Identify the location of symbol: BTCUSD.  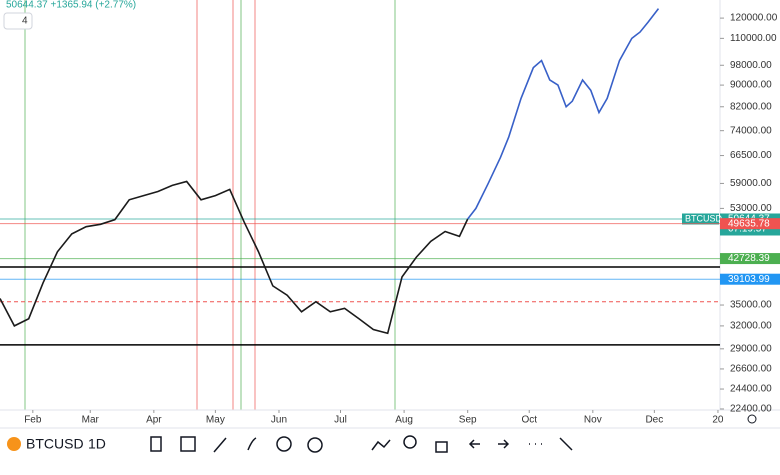
(55, 444).